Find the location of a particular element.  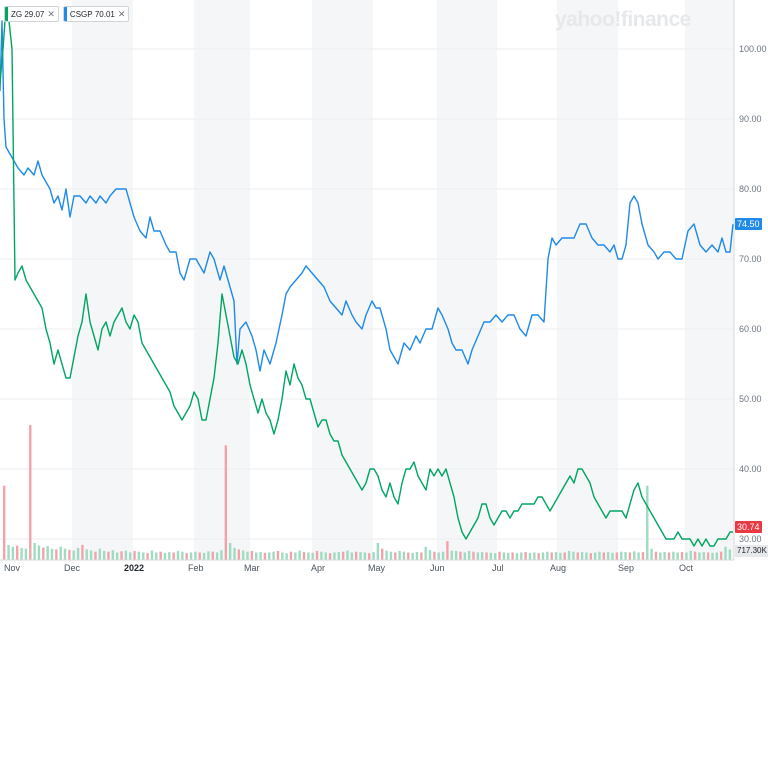

y-tick-label: 60.00 is located at coordinates (750, 329).